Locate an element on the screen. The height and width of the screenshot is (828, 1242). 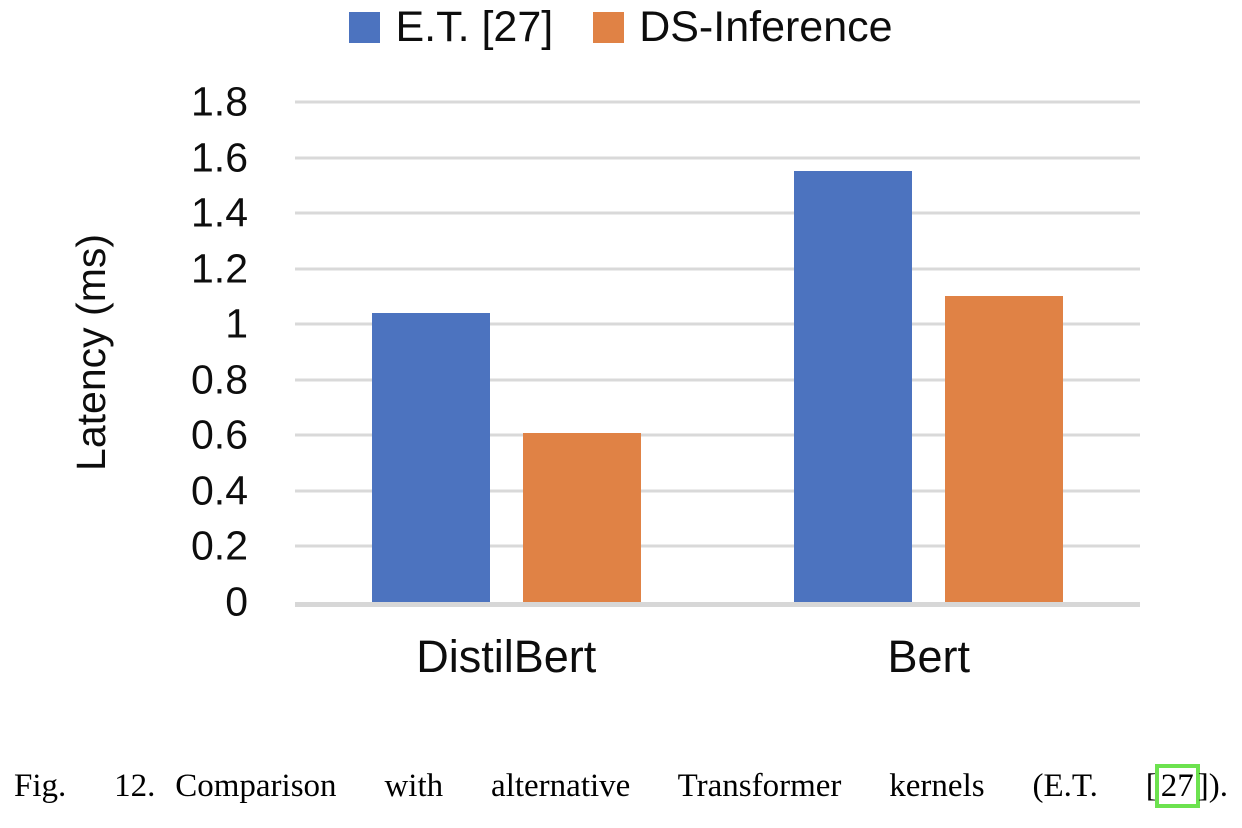
y-tick-label: 0.2 is located at coordinates (219, 545).